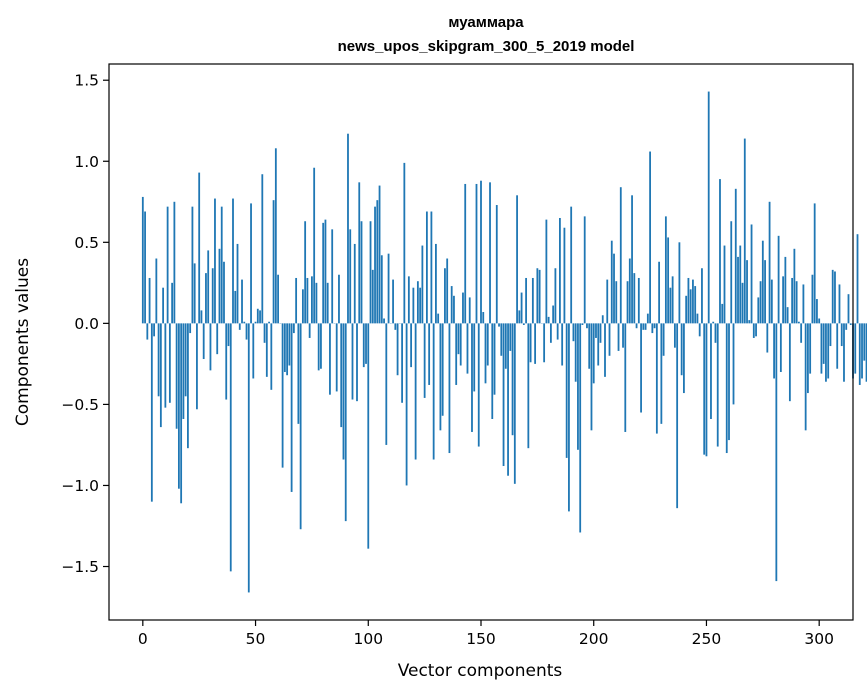 This screenshot has height=696, width=867. Describe the element at coordinates (481, 639) in the screenshot. I see `x-tick-label: 150` at that location.